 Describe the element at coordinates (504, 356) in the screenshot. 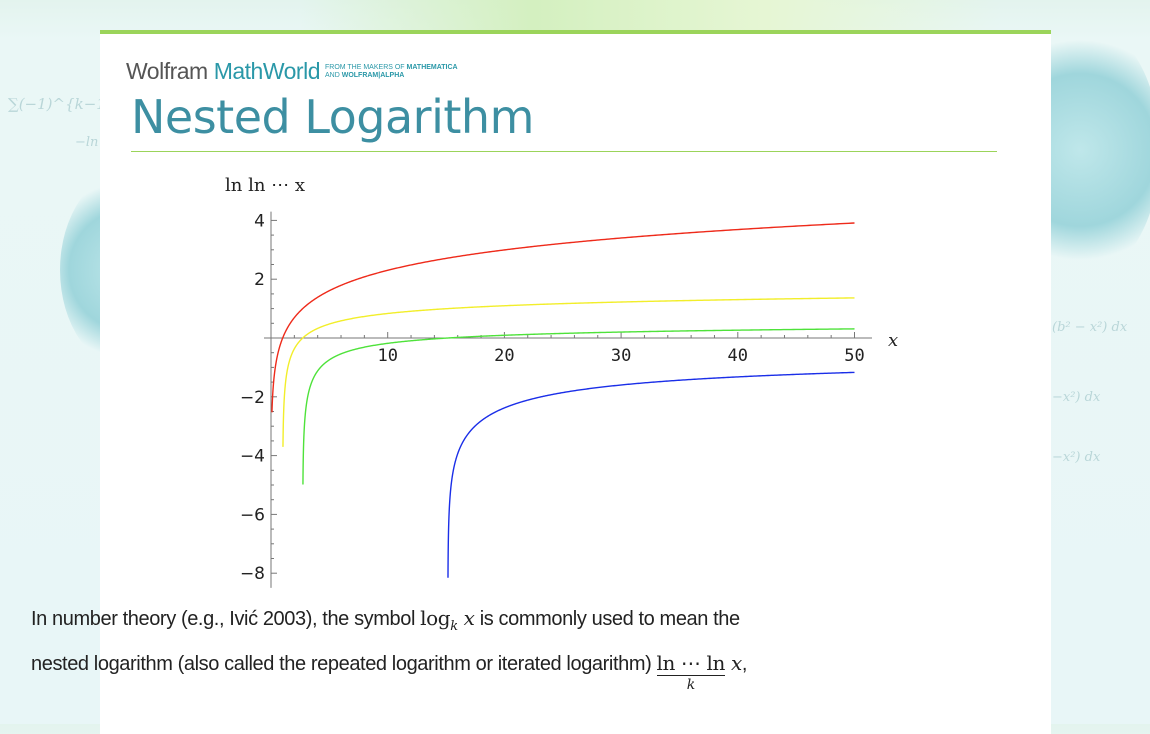

I see `x-tick-label: 20` at that location.